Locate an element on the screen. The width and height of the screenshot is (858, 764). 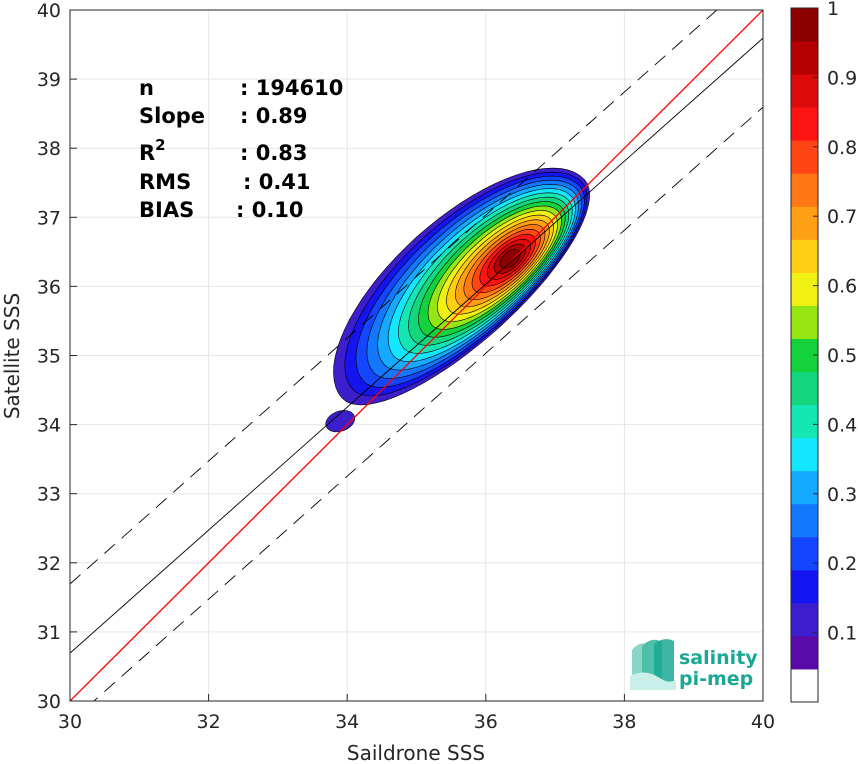
y-tick-label-6: 36 is located at coordinates (49, 287).